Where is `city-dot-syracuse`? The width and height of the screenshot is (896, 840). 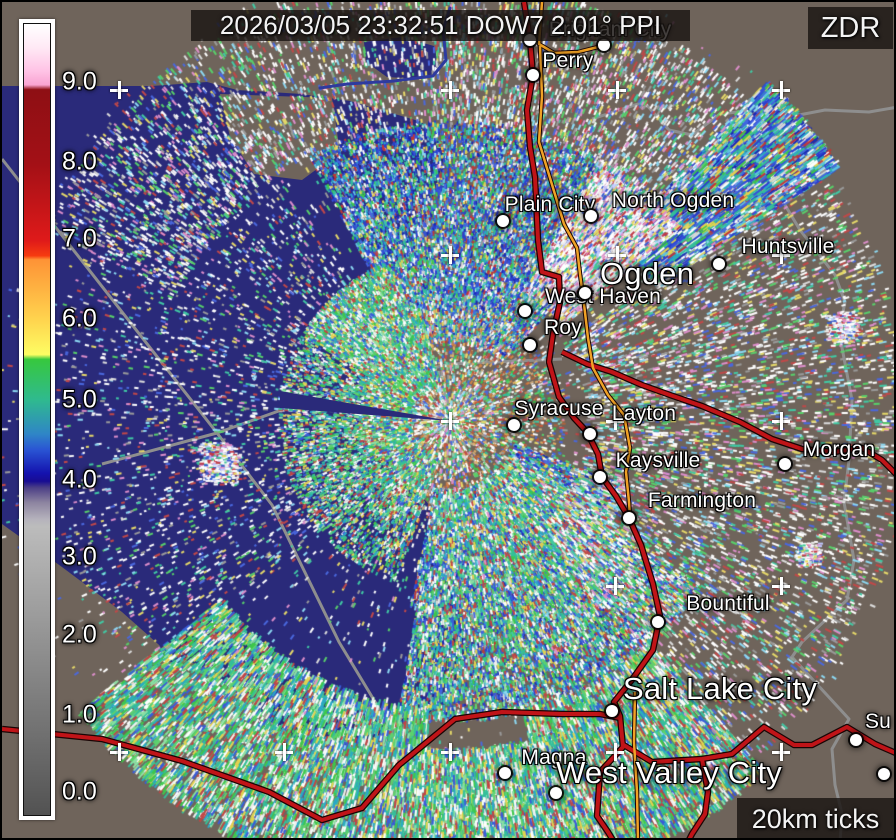
city-dot-syracuse is located at coordinates (514, 425).